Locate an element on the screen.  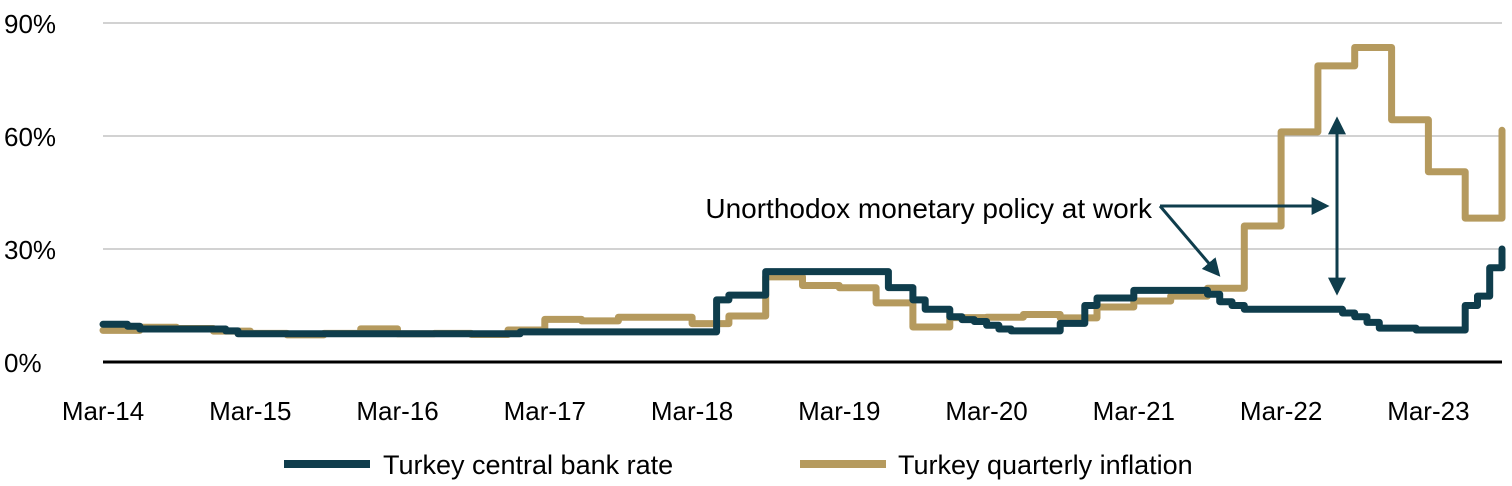
y-tick-label: 0% is located at coordinates (23, 363).